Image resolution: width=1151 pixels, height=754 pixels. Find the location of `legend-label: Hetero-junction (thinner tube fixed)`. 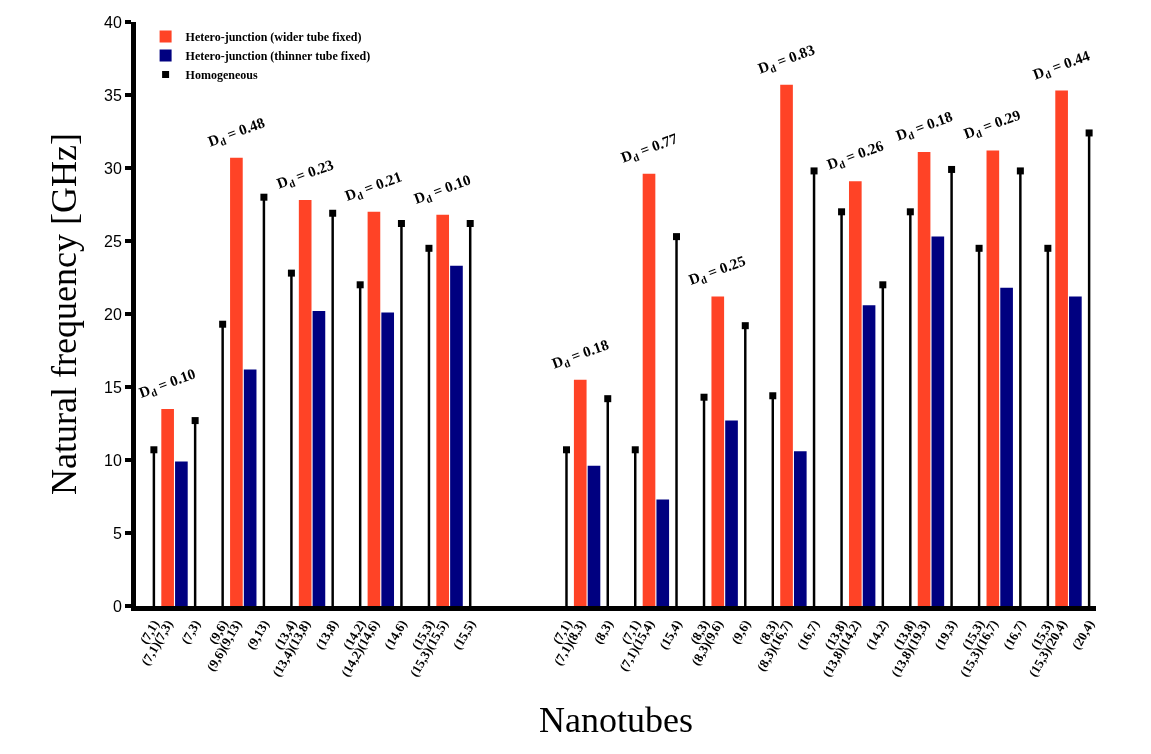

legend-label: Hetero-junction (thinner tube fixed) is located at coordinates (278, 56).